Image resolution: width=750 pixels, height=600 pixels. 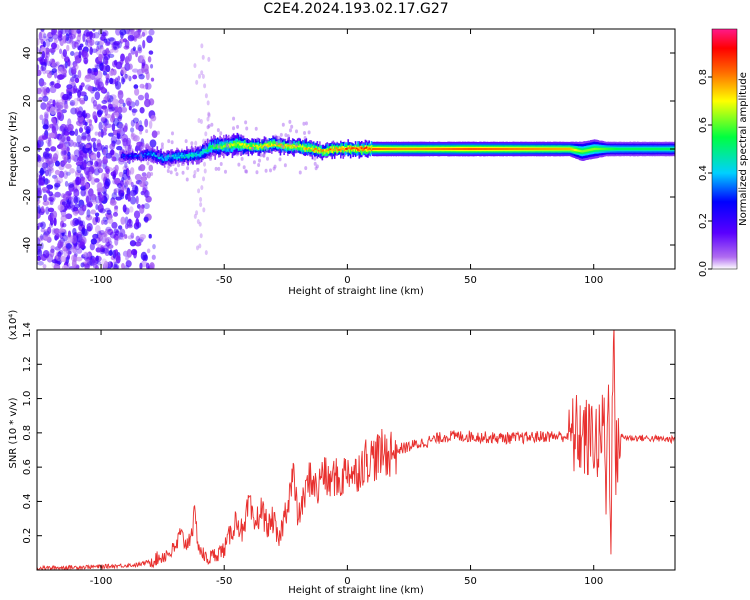 I want to click on snr-ytick-label: 0.4, so click(x=27, y=501).